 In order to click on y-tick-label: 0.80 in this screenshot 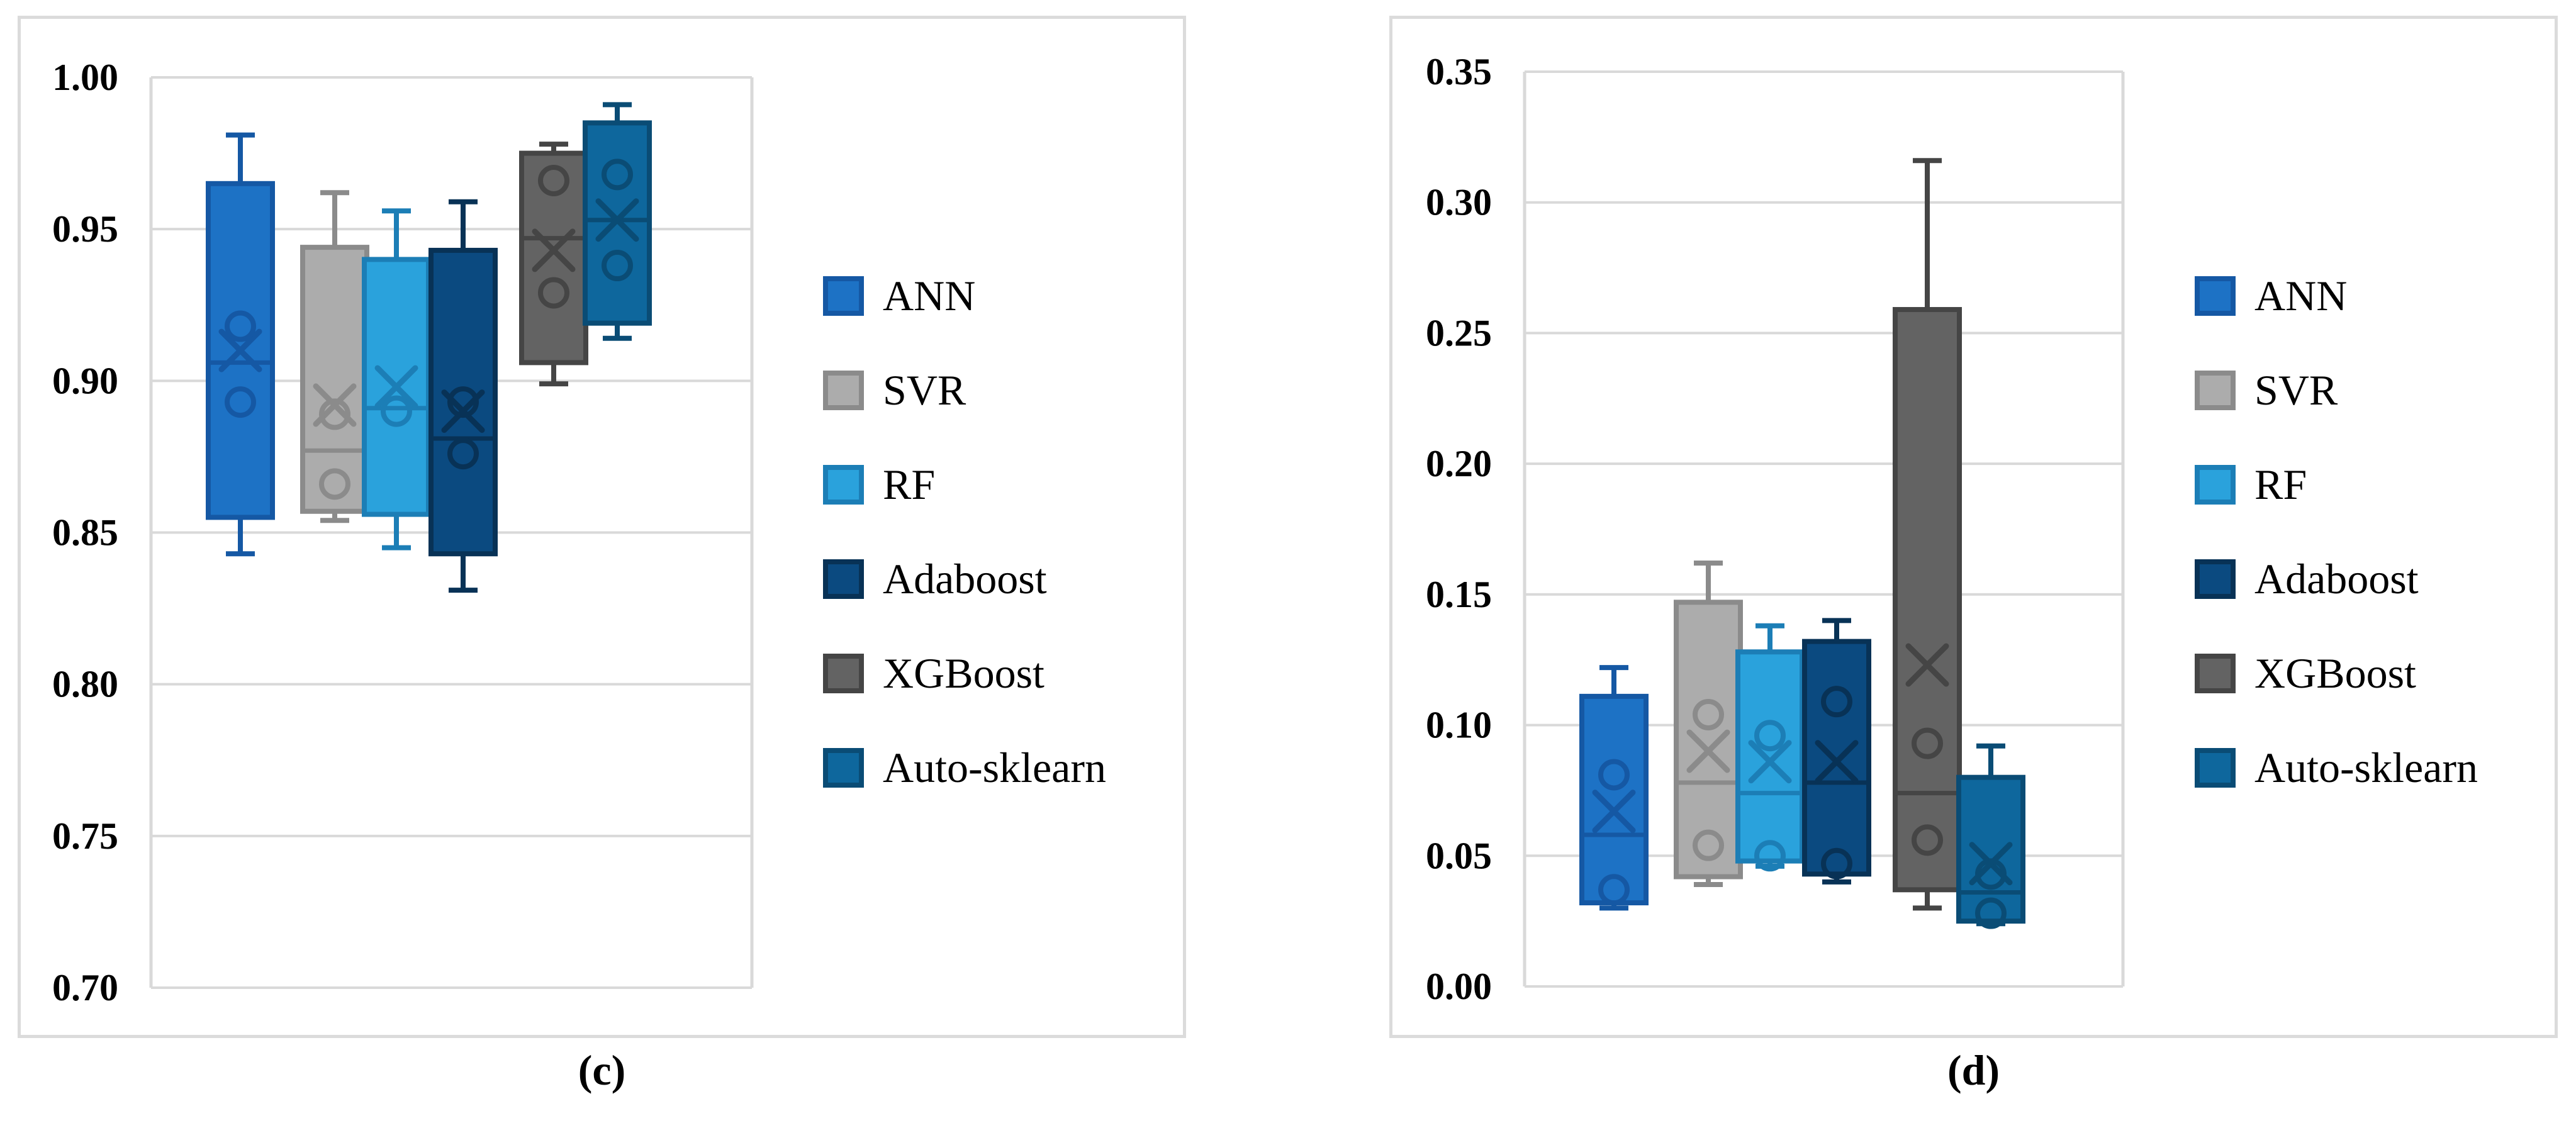, I will do `click(85, 684)`.